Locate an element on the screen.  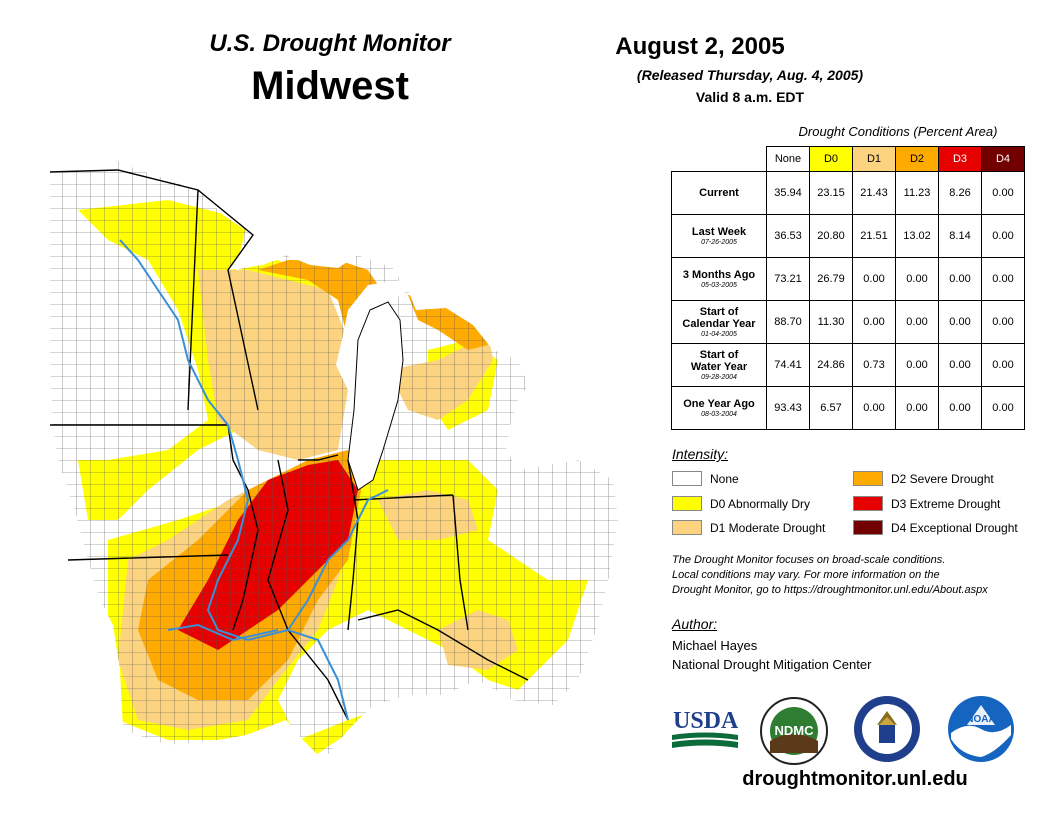
noaa-text: NOAA is located at coordinates (980, 719).